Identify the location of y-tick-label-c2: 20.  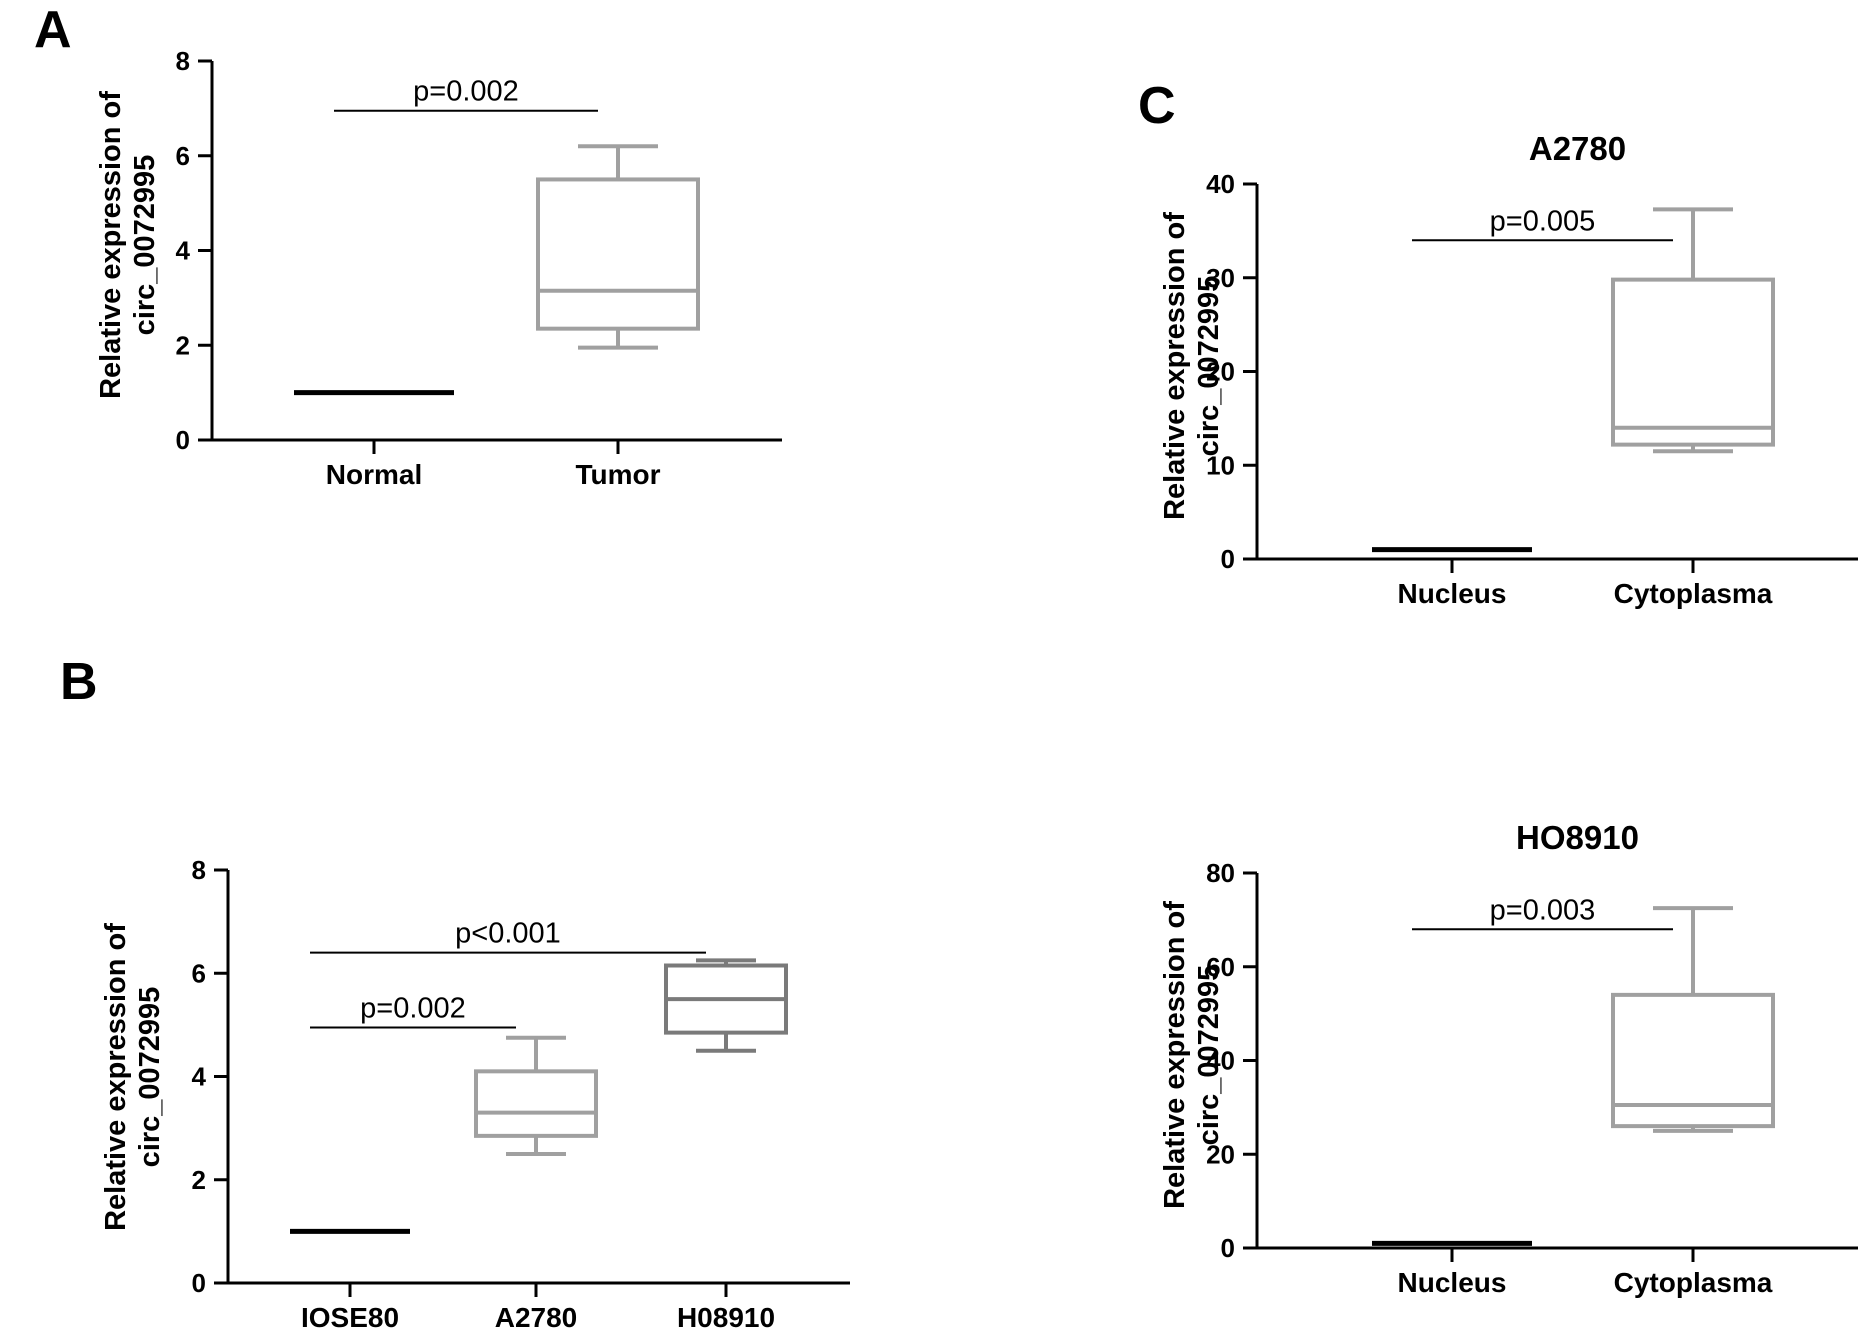
(1220, 1154).